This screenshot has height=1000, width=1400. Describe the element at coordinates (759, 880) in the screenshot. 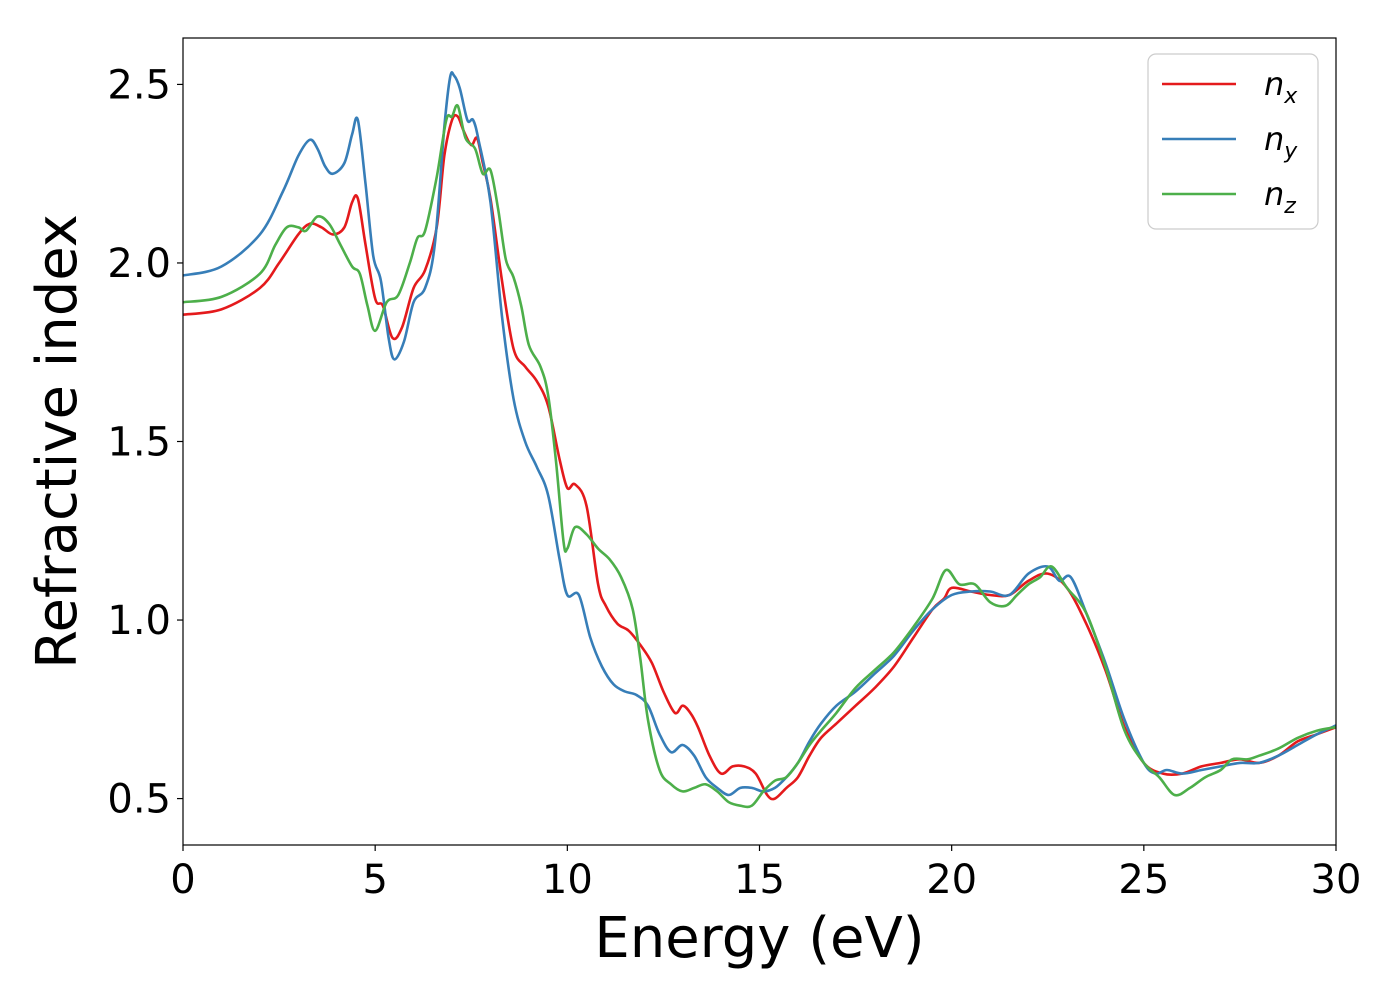

I see `x-tick-label: 15` at that location.